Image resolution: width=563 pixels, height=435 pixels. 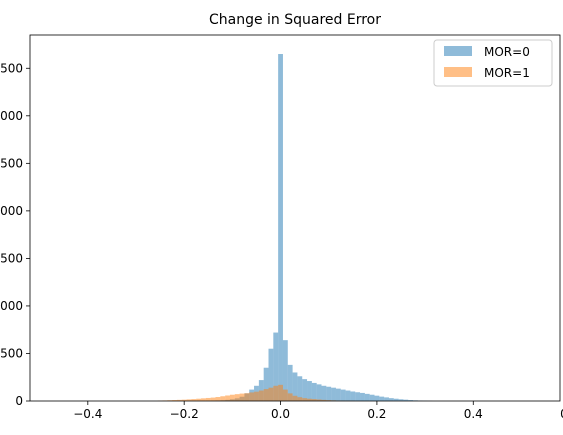 What do you see at coordinates (318, 411) in the screenshot?
I see `x-axis: −0.4 −0.2 0.0 0.2 0.4 0.6` at bounding box center [318, 411].